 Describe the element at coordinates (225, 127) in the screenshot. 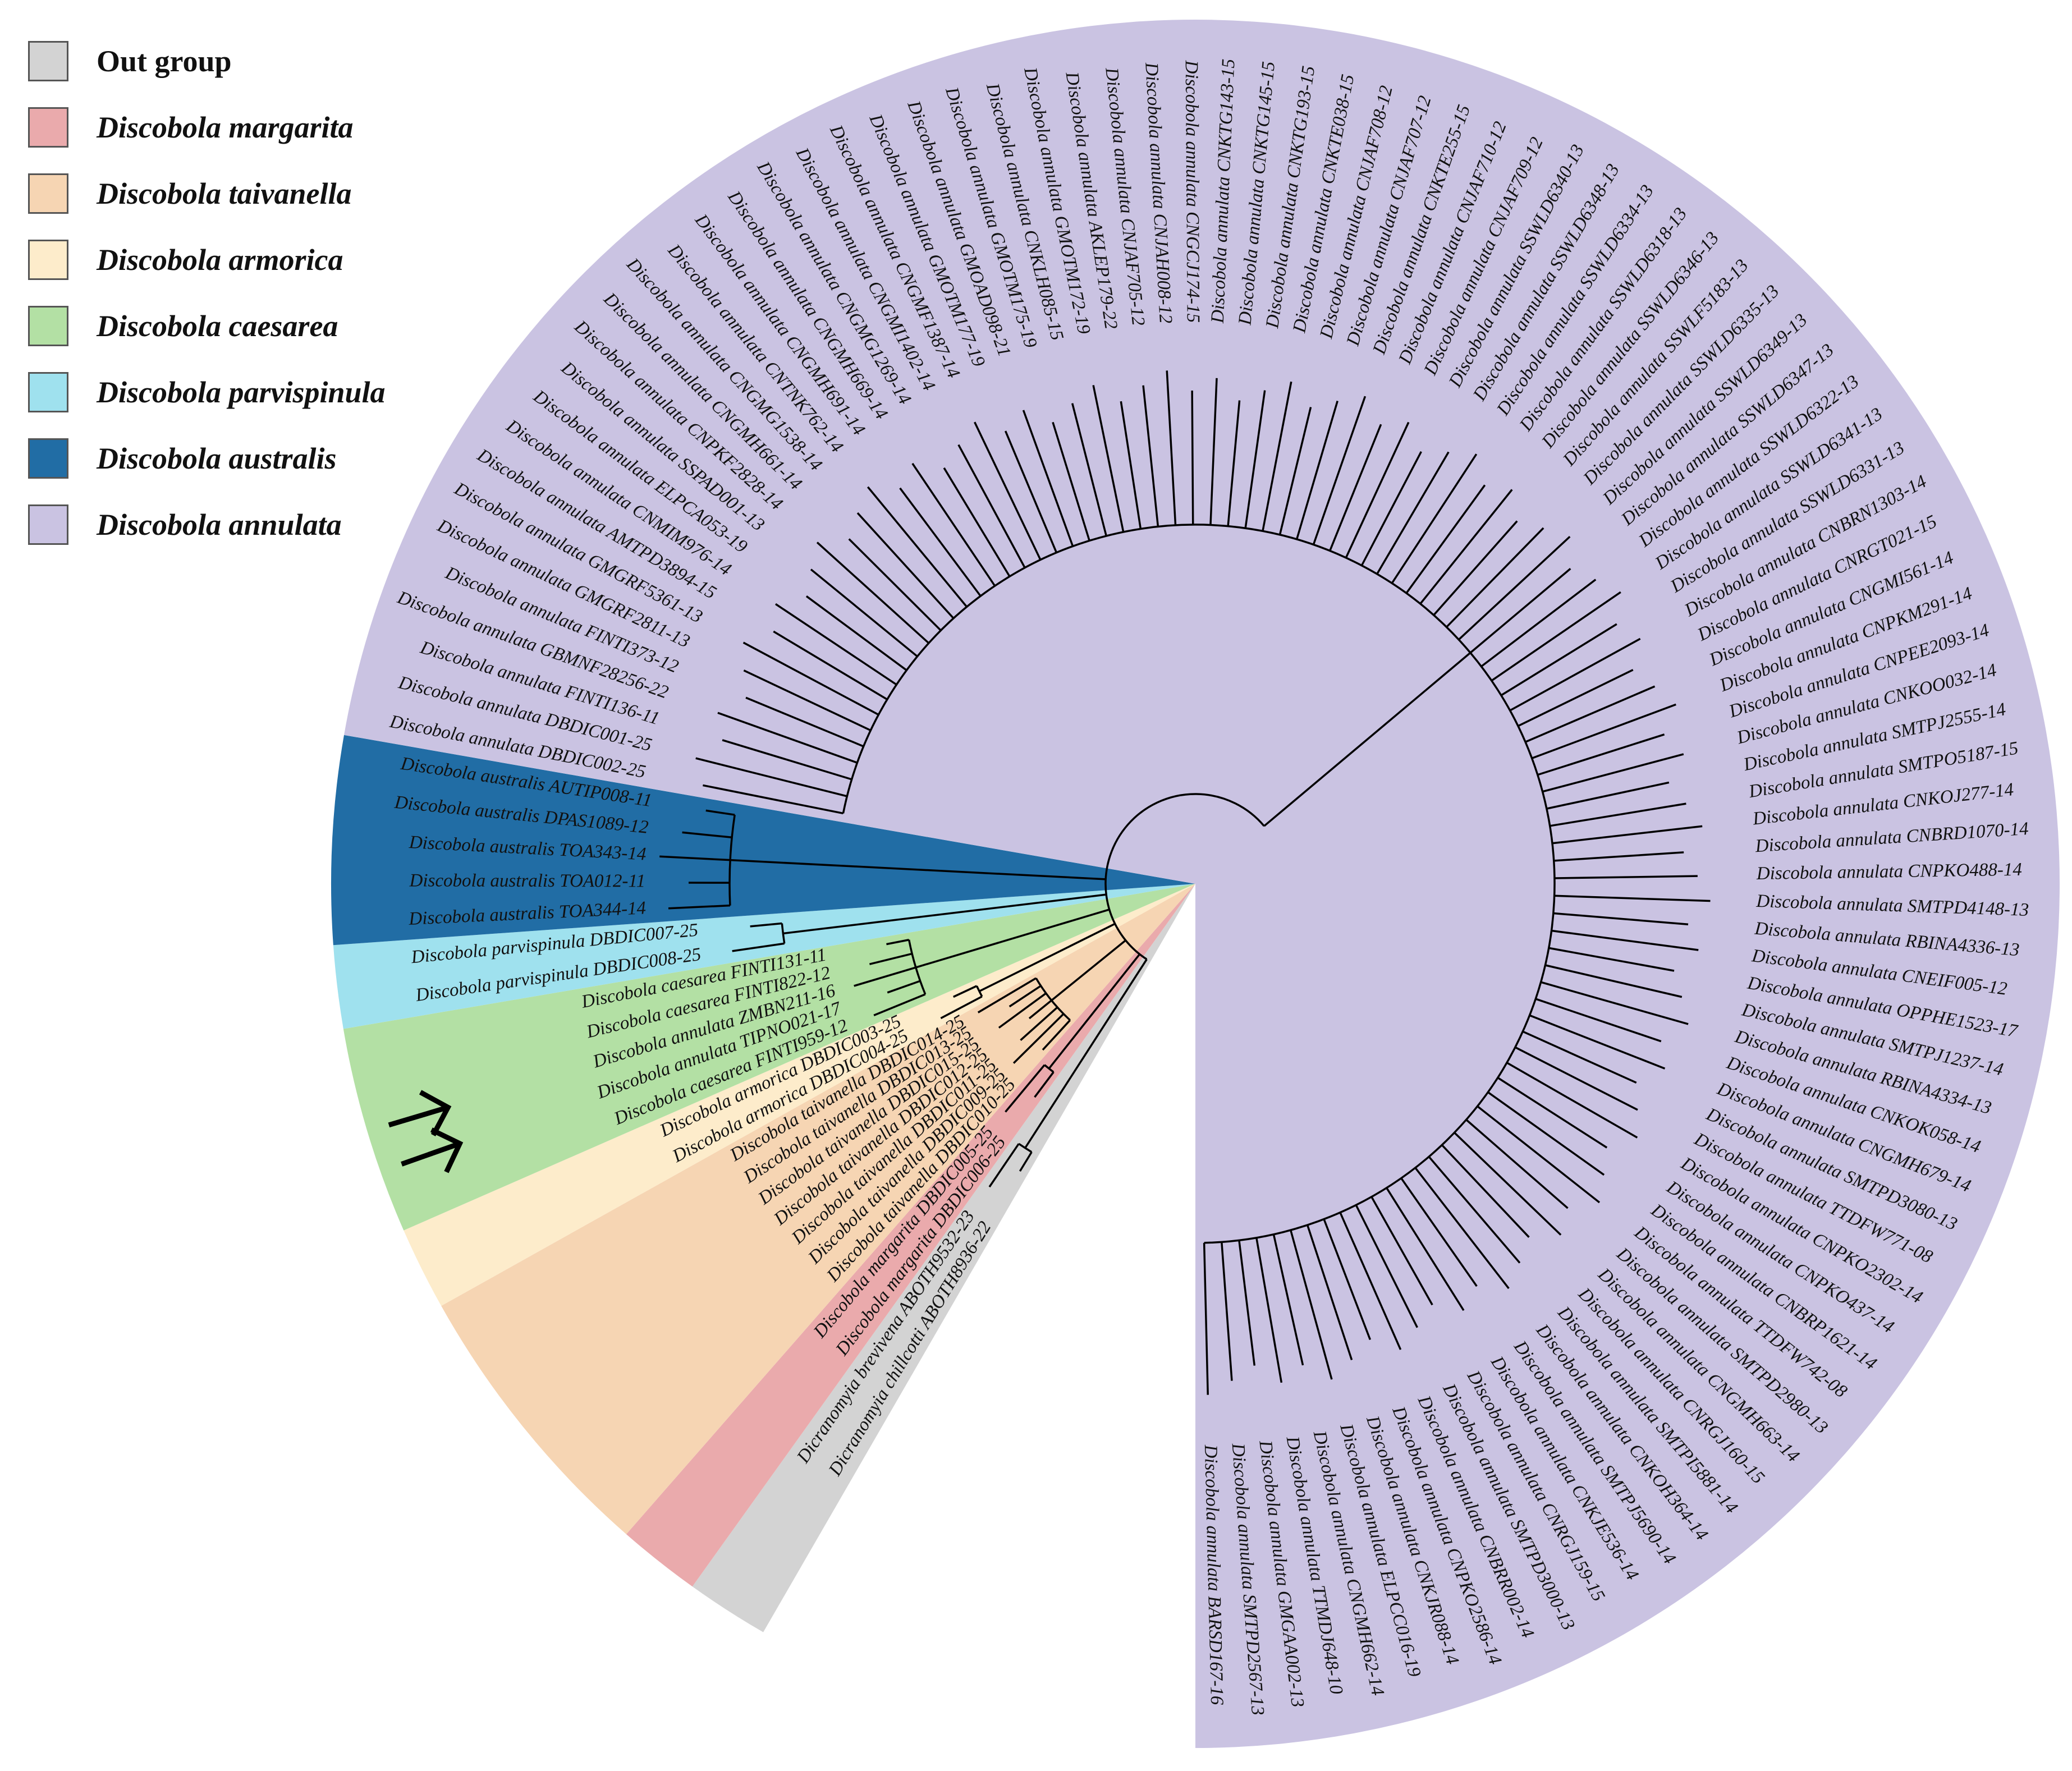

I see `legend-label-margarita: Discobola margarita` at that location.